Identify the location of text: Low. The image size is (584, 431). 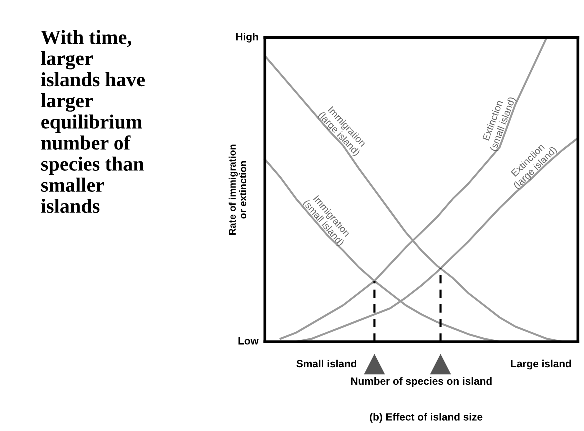
(248, 341).